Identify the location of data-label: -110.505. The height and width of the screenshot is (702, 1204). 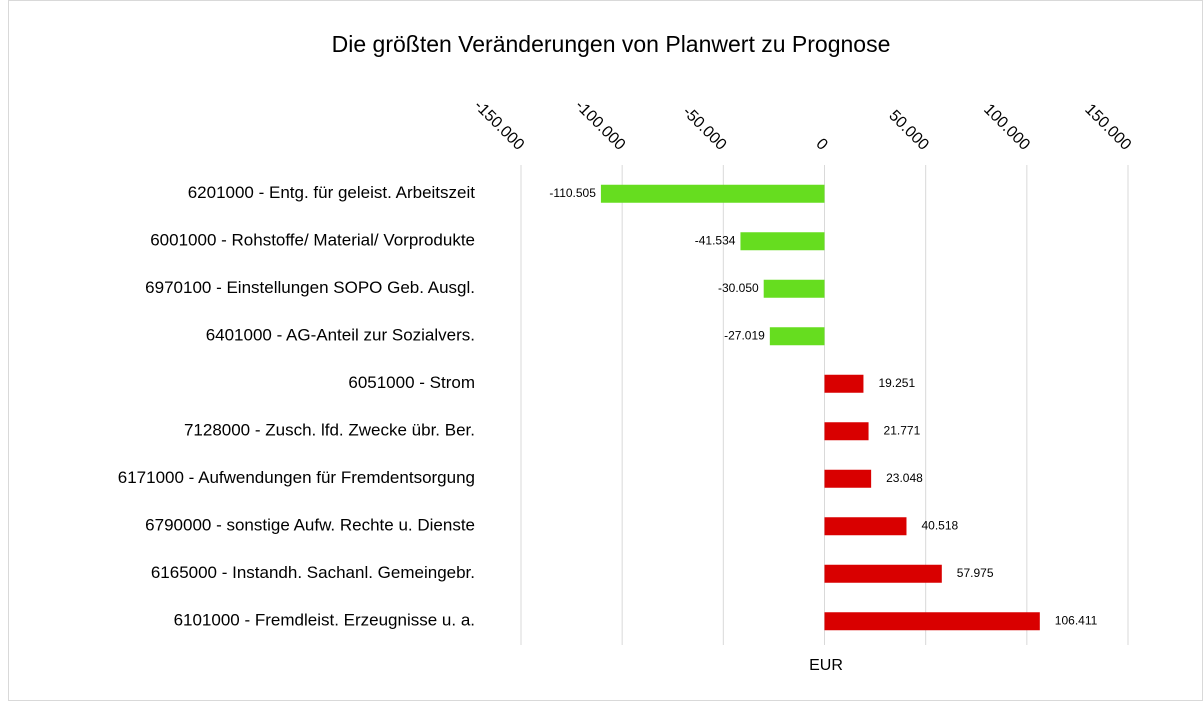
(572, 193).